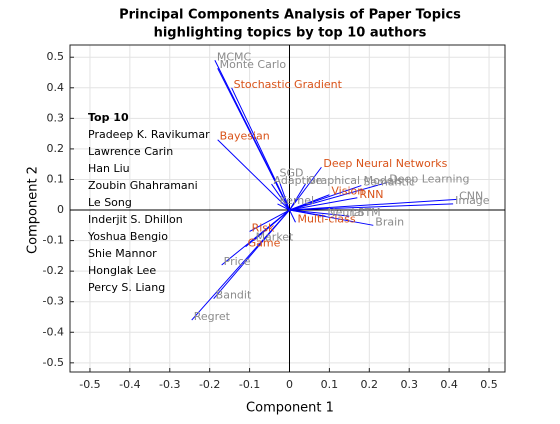 This screenshot has width=560, height=424. What do you see at coordinates (292, 172) in the screenshot?
I see `vector-label: SGD` at bounding box center [292, 172].